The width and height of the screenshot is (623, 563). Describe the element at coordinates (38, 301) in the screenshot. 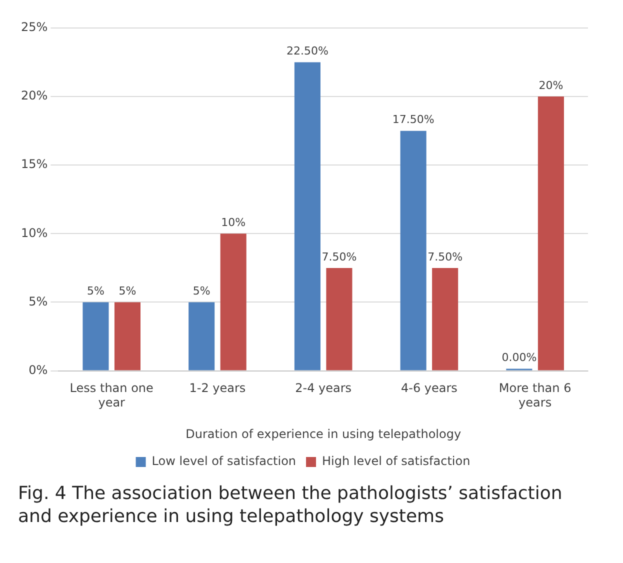

I see `y-tick-label: 5%` at that location.